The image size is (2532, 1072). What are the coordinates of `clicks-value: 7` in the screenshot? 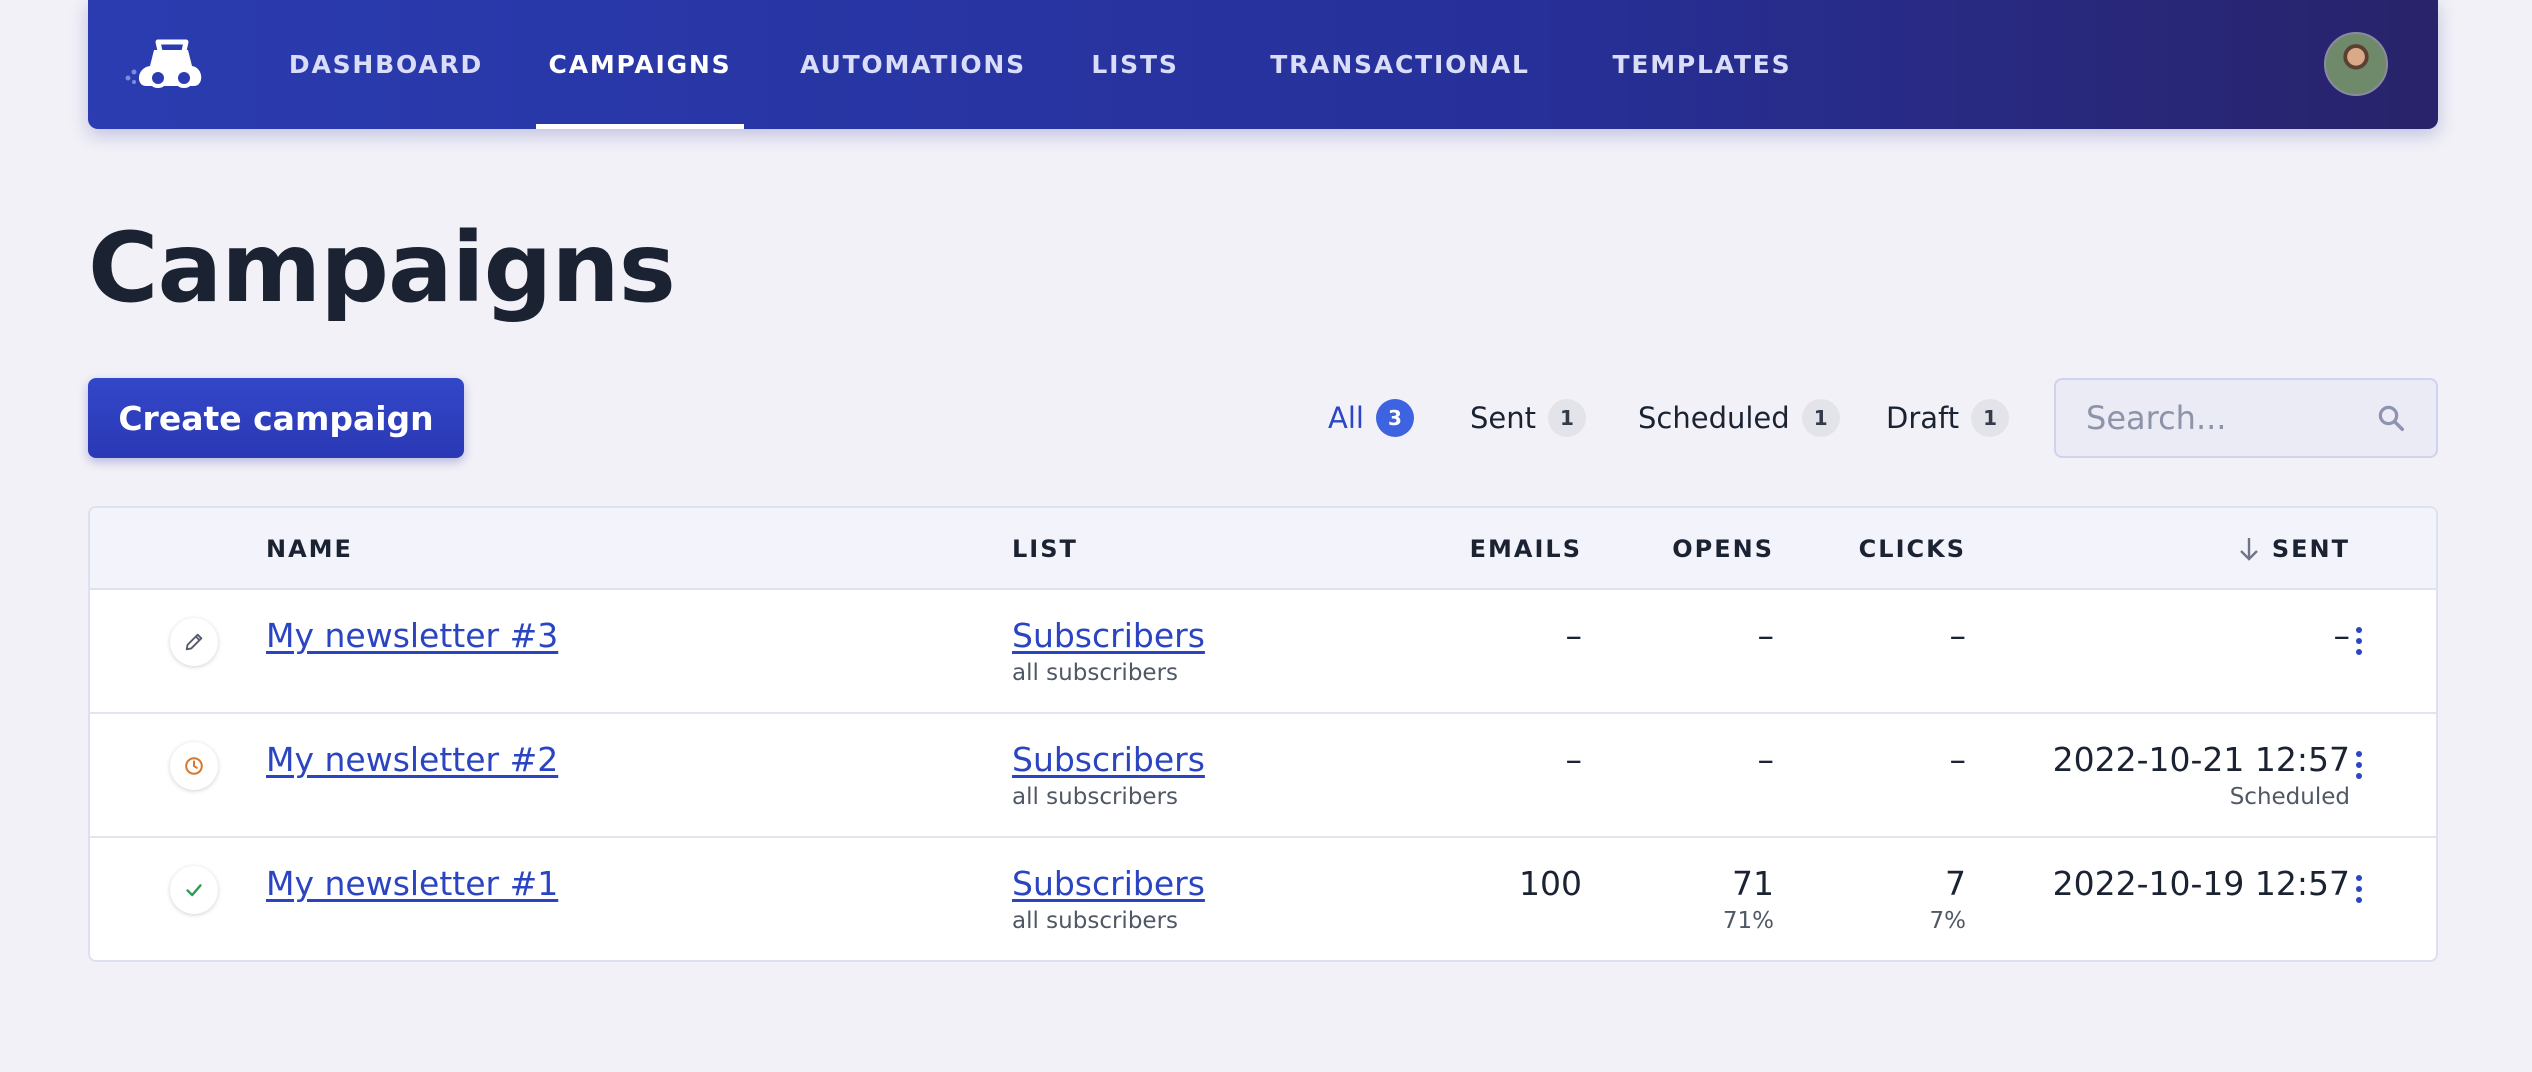 It's located at (1955, 883).